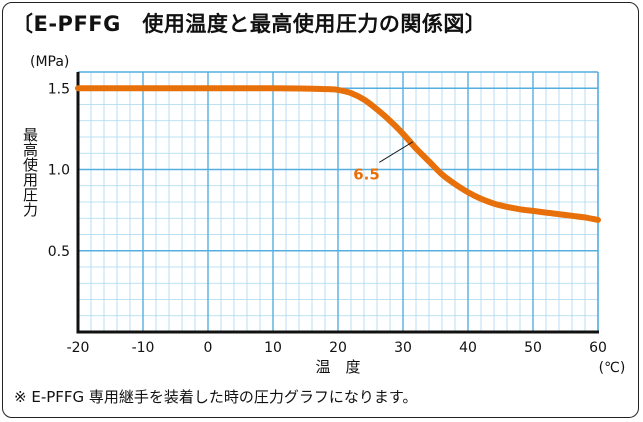  What do you see at coordinates (216, 397) in the screenshot?
I see `footnote: ※ E-PFFG 専用継手を装着した時の圧力グラフになります。` at bounding box center [216, 397].